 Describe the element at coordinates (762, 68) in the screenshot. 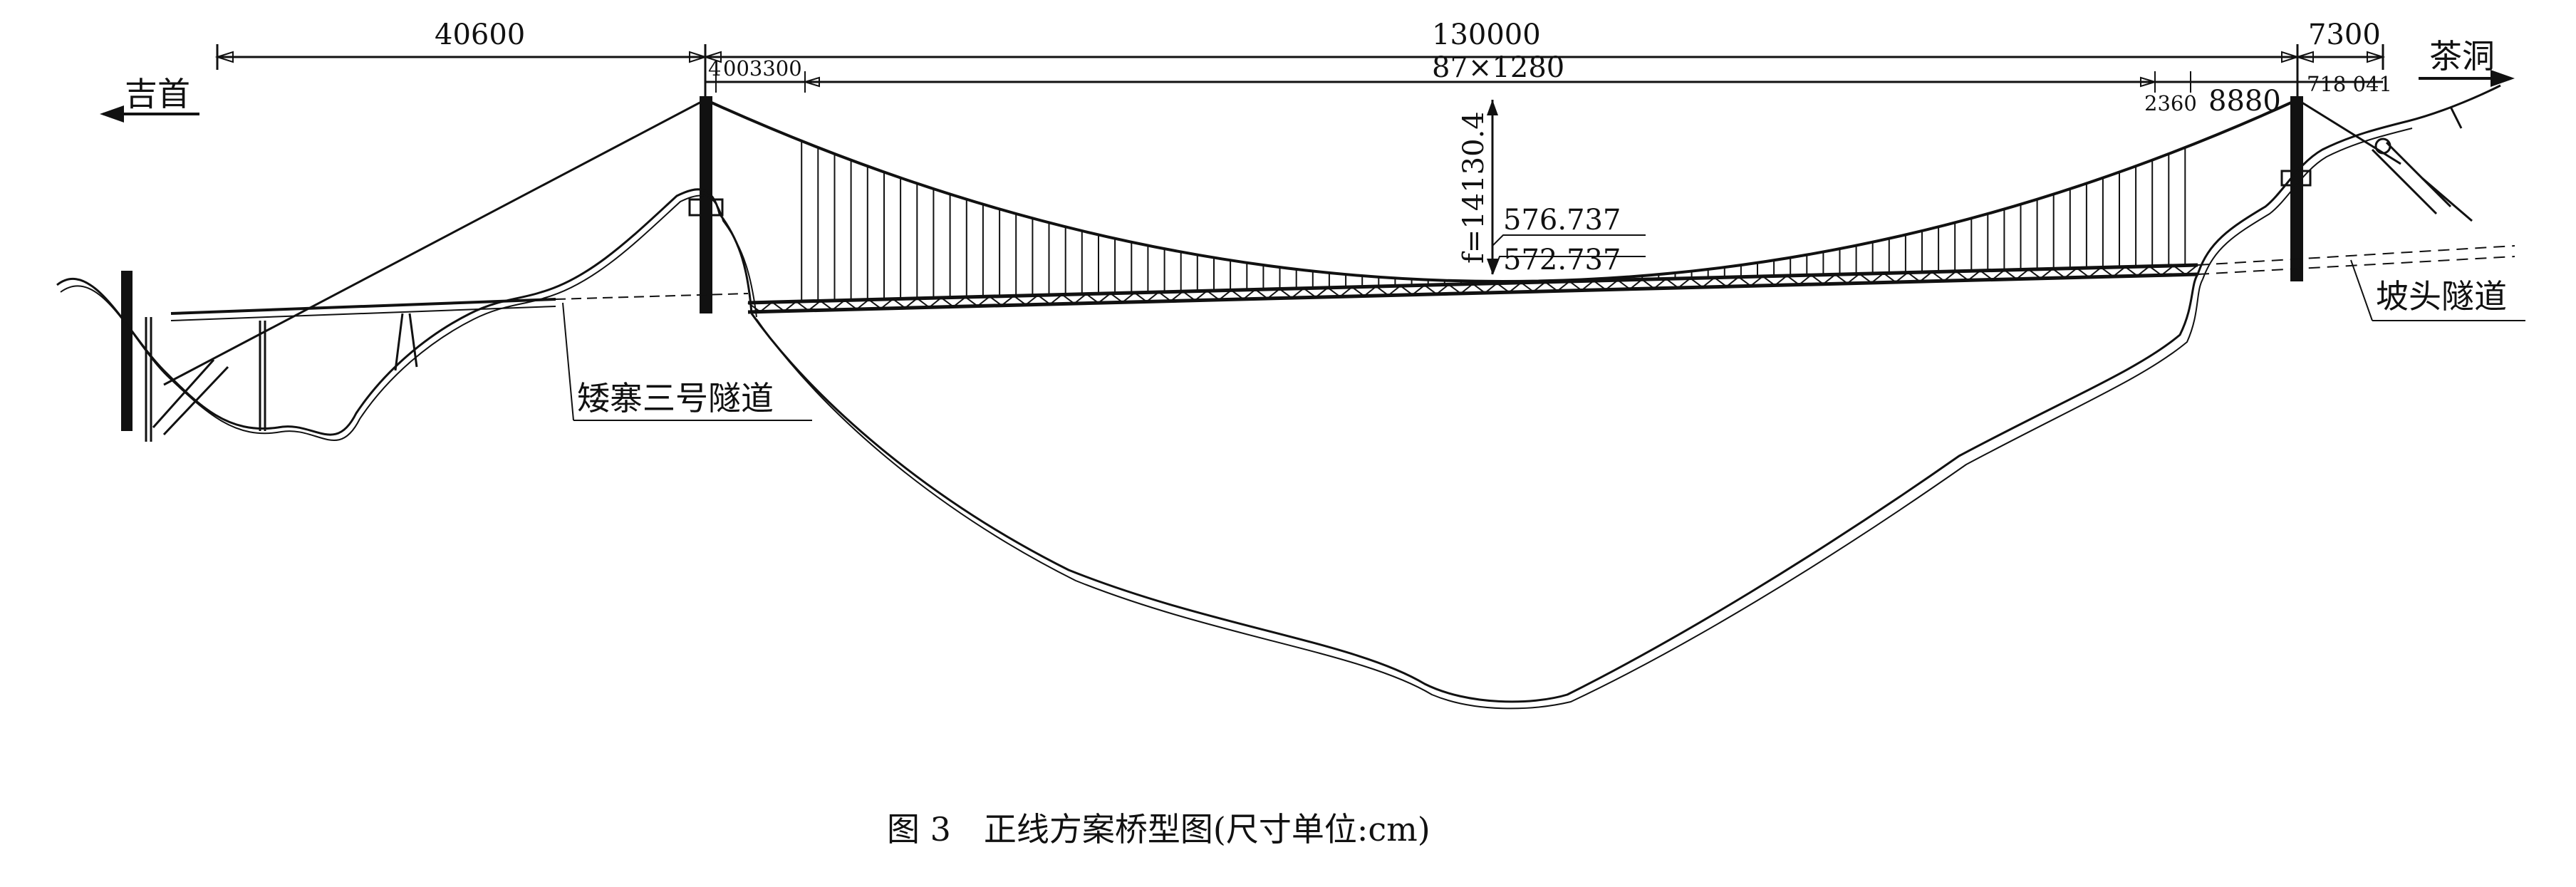

I see `left-tower-sub-b-label: 003300` at that location.